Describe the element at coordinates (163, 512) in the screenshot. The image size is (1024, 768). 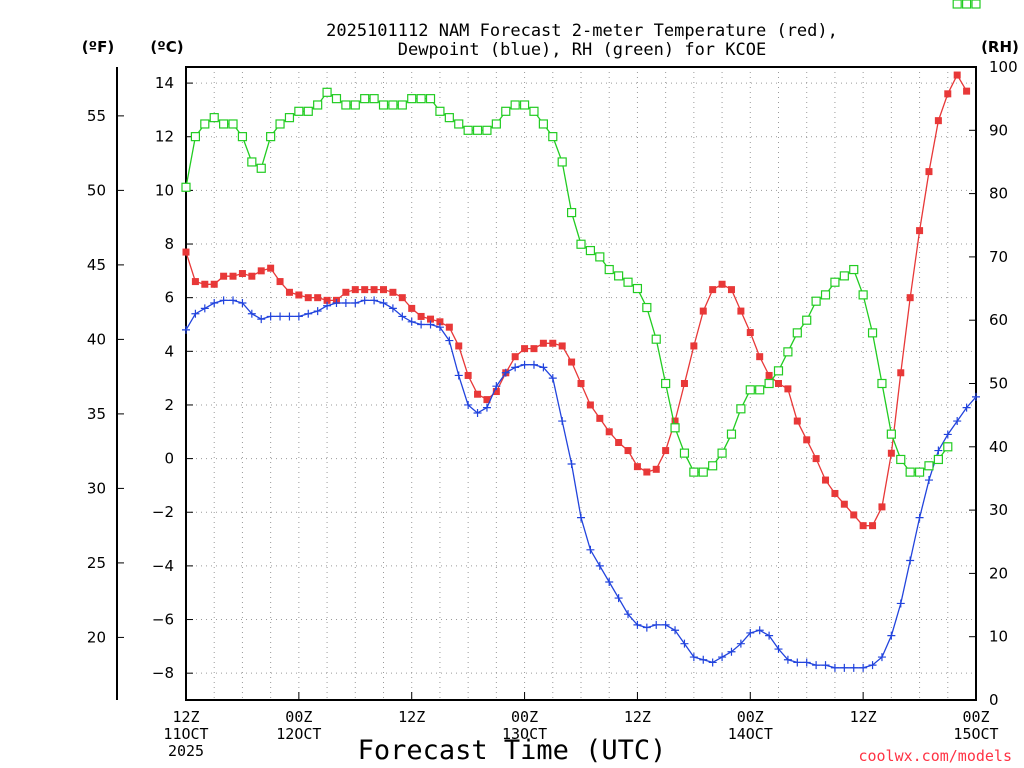
I see `celsius-tick-label: −2` at that location.